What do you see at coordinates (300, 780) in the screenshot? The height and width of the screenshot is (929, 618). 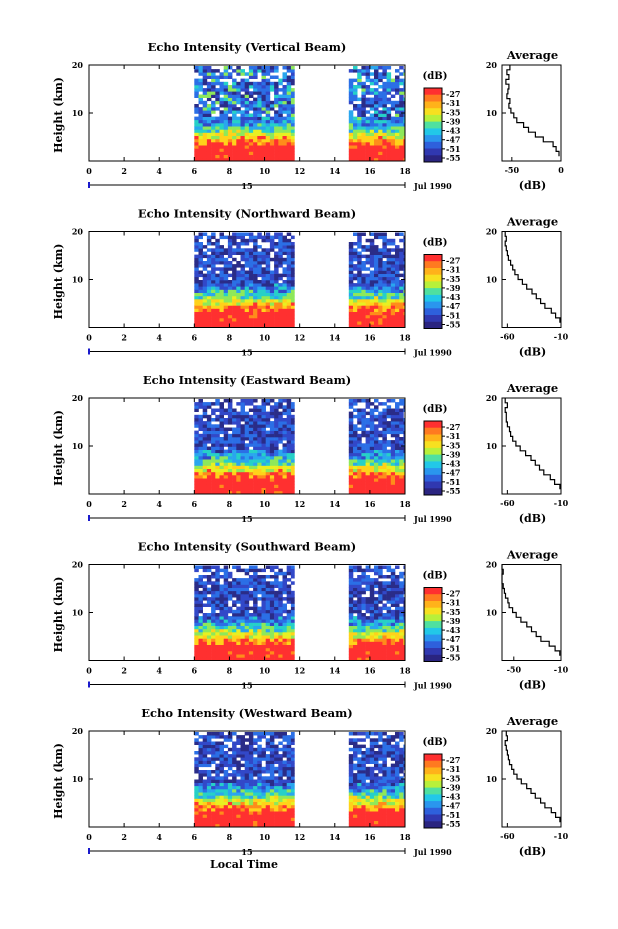 I see `heatmap` at bounding box center [300, 780].